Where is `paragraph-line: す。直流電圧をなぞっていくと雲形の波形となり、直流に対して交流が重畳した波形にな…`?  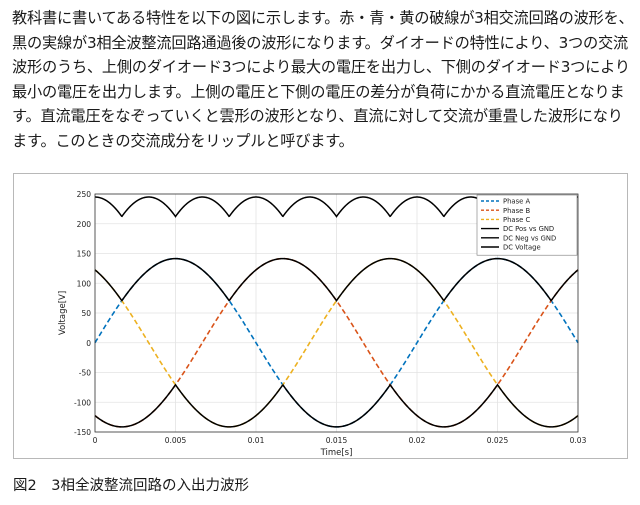 paragraph-line: す。直流電圧をなぞっていくと雲形の波形となり、直流に対して交流が重畳した波形にな… is located at coordinates (317, 116).